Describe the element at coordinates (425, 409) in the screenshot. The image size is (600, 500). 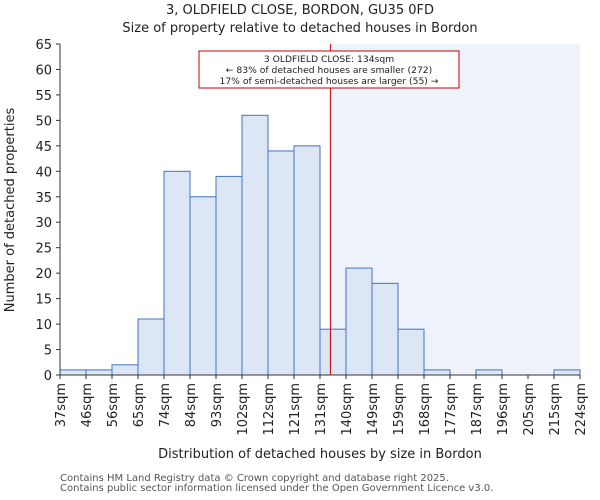
I see `x-tick-label: 168sqm` at that location.